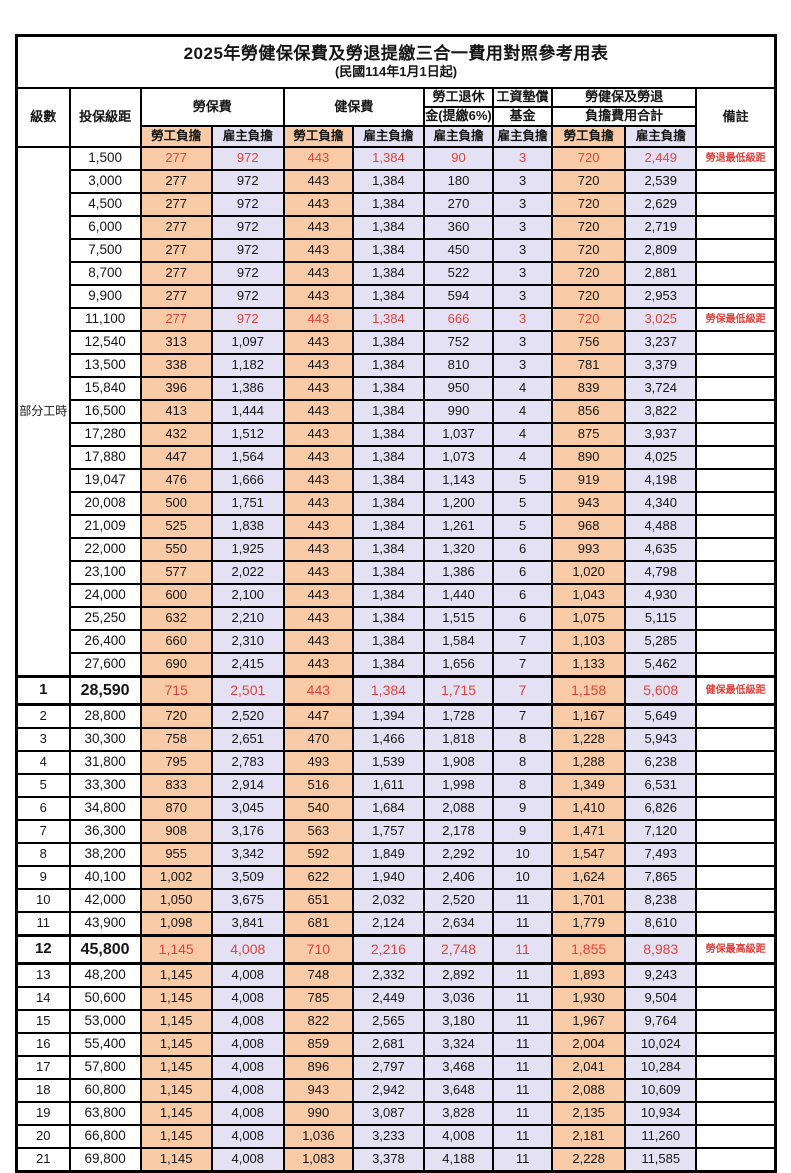 This screenshot has width=791, height=1173. What do you see at coordinates (43, 739) in the screenshot?
I see `cell-level: 3` at bounding box center [43, 739].